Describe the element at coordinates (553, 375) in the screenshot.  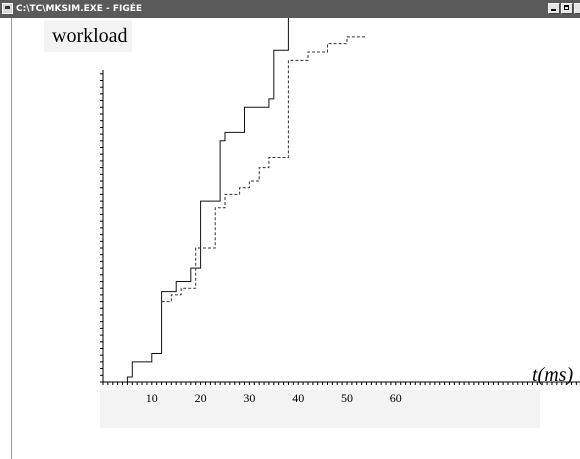
I see `x-axis-label: t(ms)` at that location.